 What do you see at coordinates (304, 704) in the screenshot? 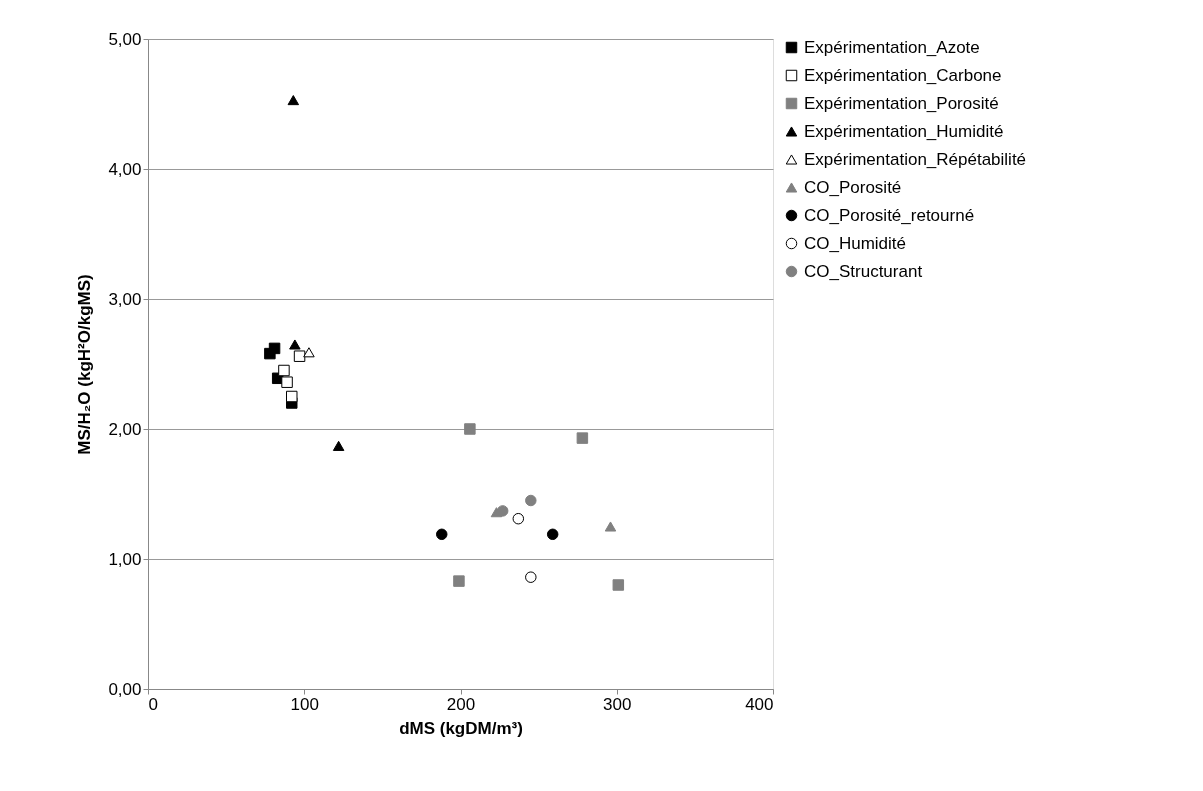
I see `x-tick-label: 100` at bounding box center [304, 704].